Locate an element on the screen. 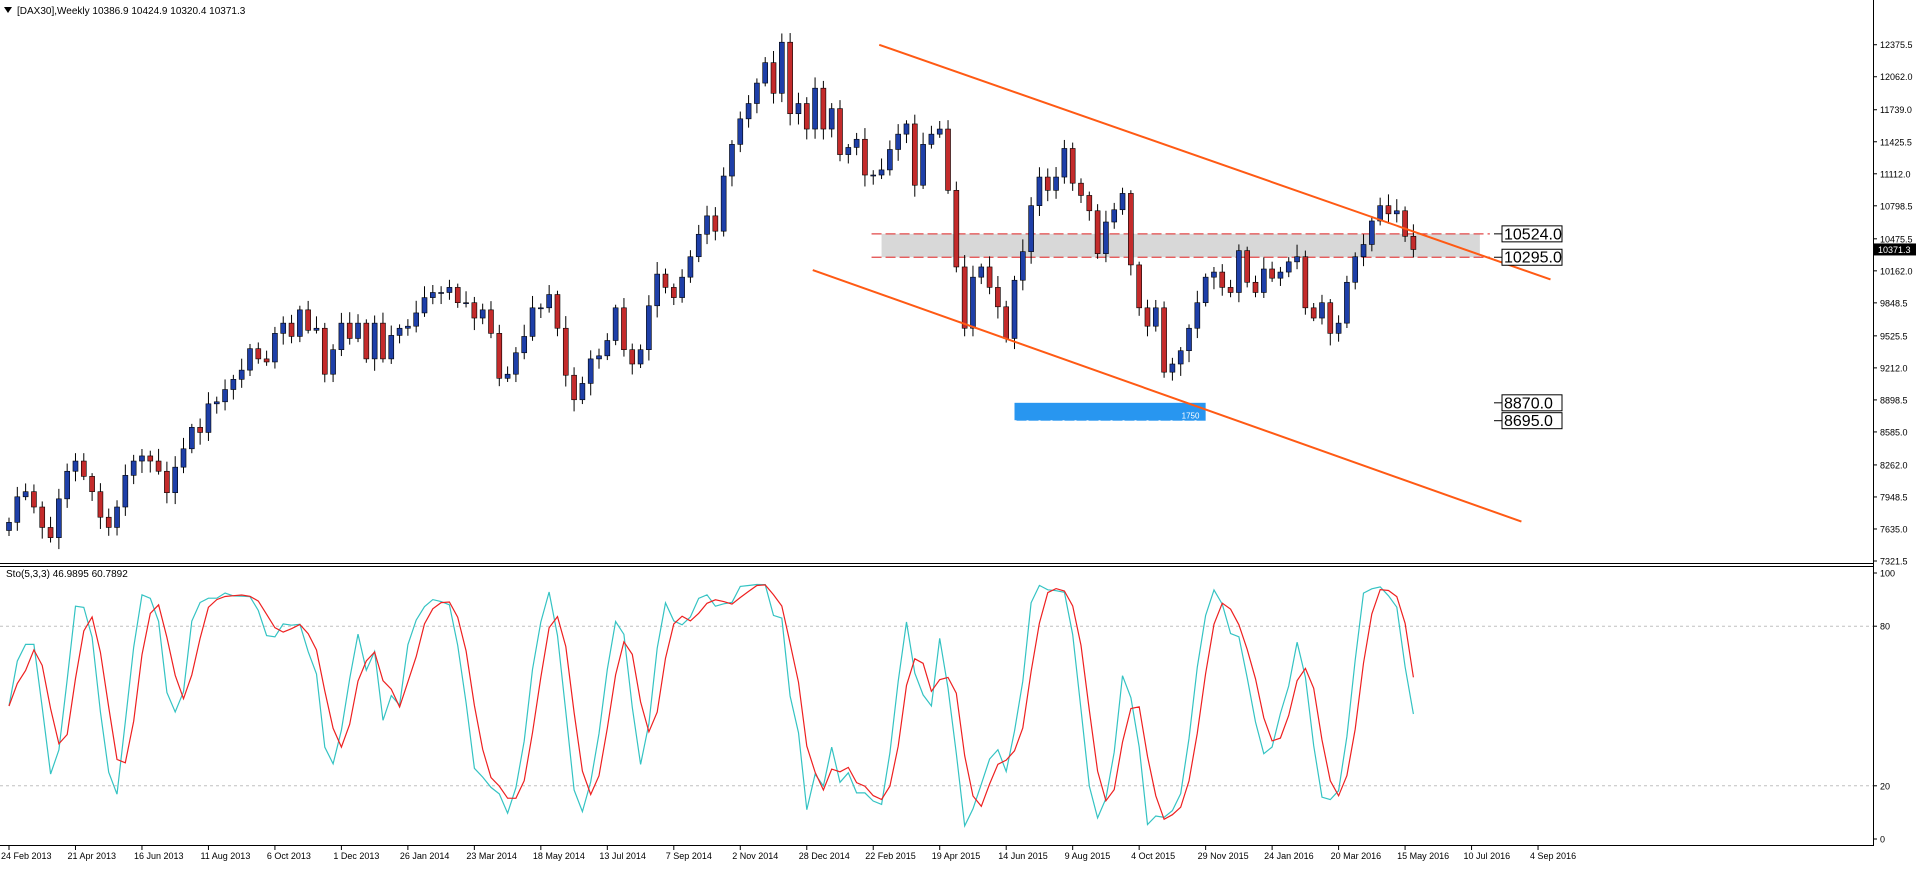  time-tick-label: 22 Feb 2015 is located at coordinates (890, 856).